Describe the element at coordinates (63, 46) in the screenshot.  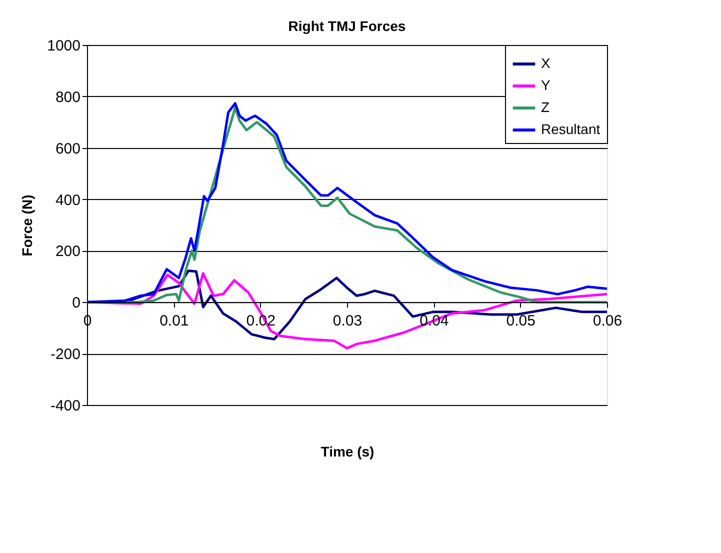
I see `y-tick-label: 1000` at that location.